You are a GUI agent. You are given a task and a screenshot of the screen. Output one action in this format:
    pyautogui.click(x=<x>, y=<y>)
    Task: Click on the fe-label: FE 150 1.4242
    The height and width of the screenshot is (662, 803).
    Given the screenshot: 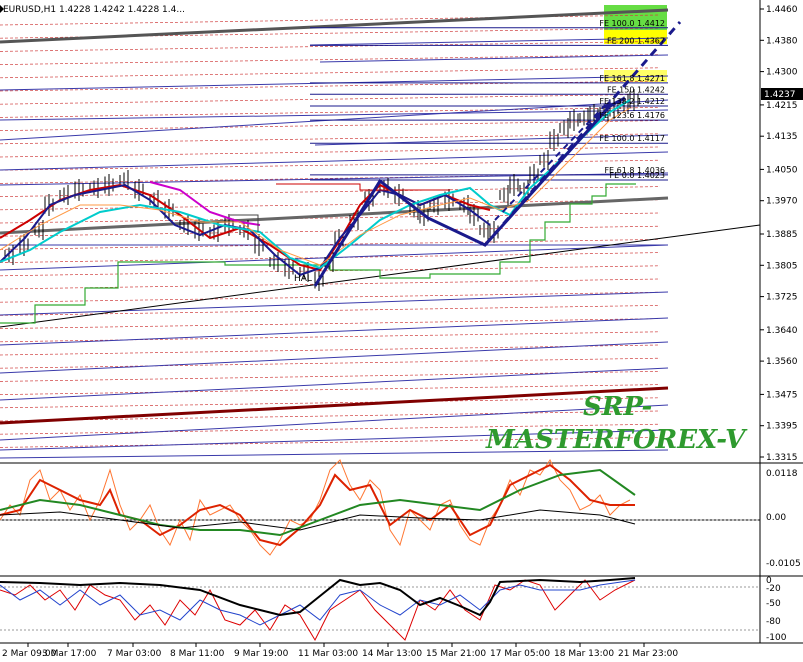 What is the action you would take?
    pyautogui.click(x=636, y=89)
    